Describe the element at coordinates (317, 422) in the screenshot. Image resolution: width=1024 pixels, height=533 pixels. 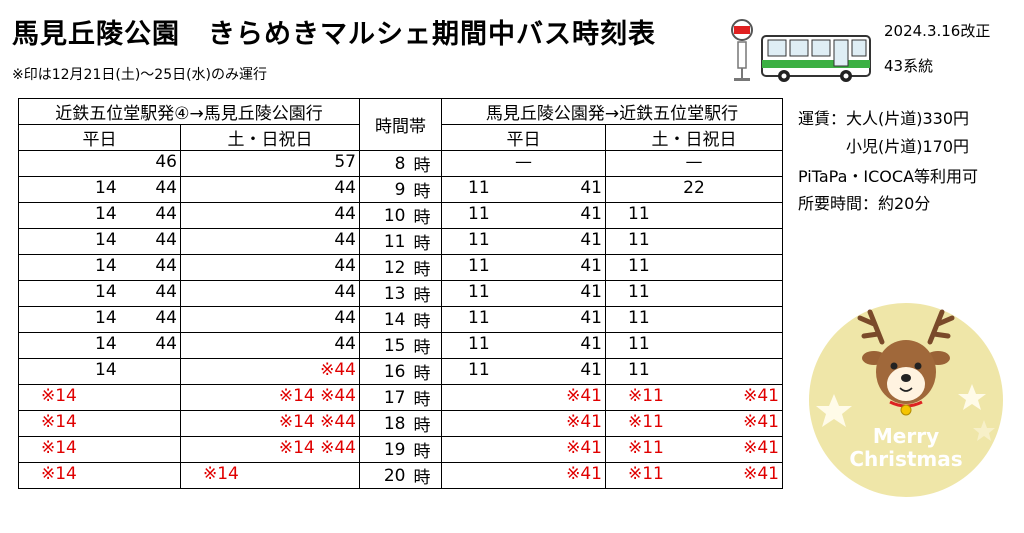
I see `departure-time: ※14 ※44` at that location.